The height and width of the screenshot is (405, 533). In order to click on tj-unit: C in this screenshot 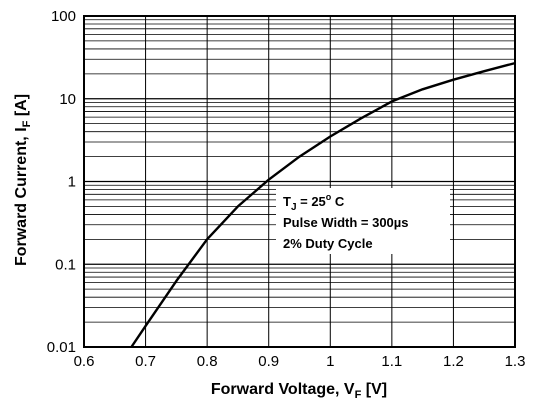, I will do `click(338, 201)`.